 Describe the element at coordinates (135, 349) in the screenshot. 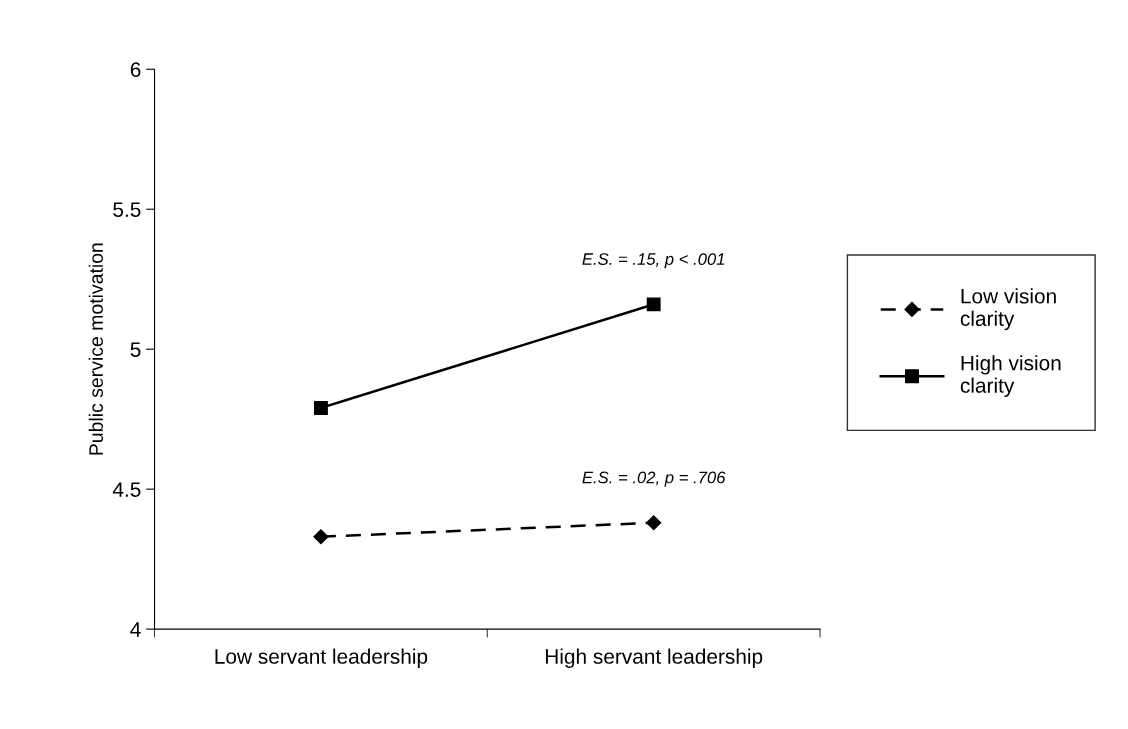

I see `y-tick-label: 5` at that location.